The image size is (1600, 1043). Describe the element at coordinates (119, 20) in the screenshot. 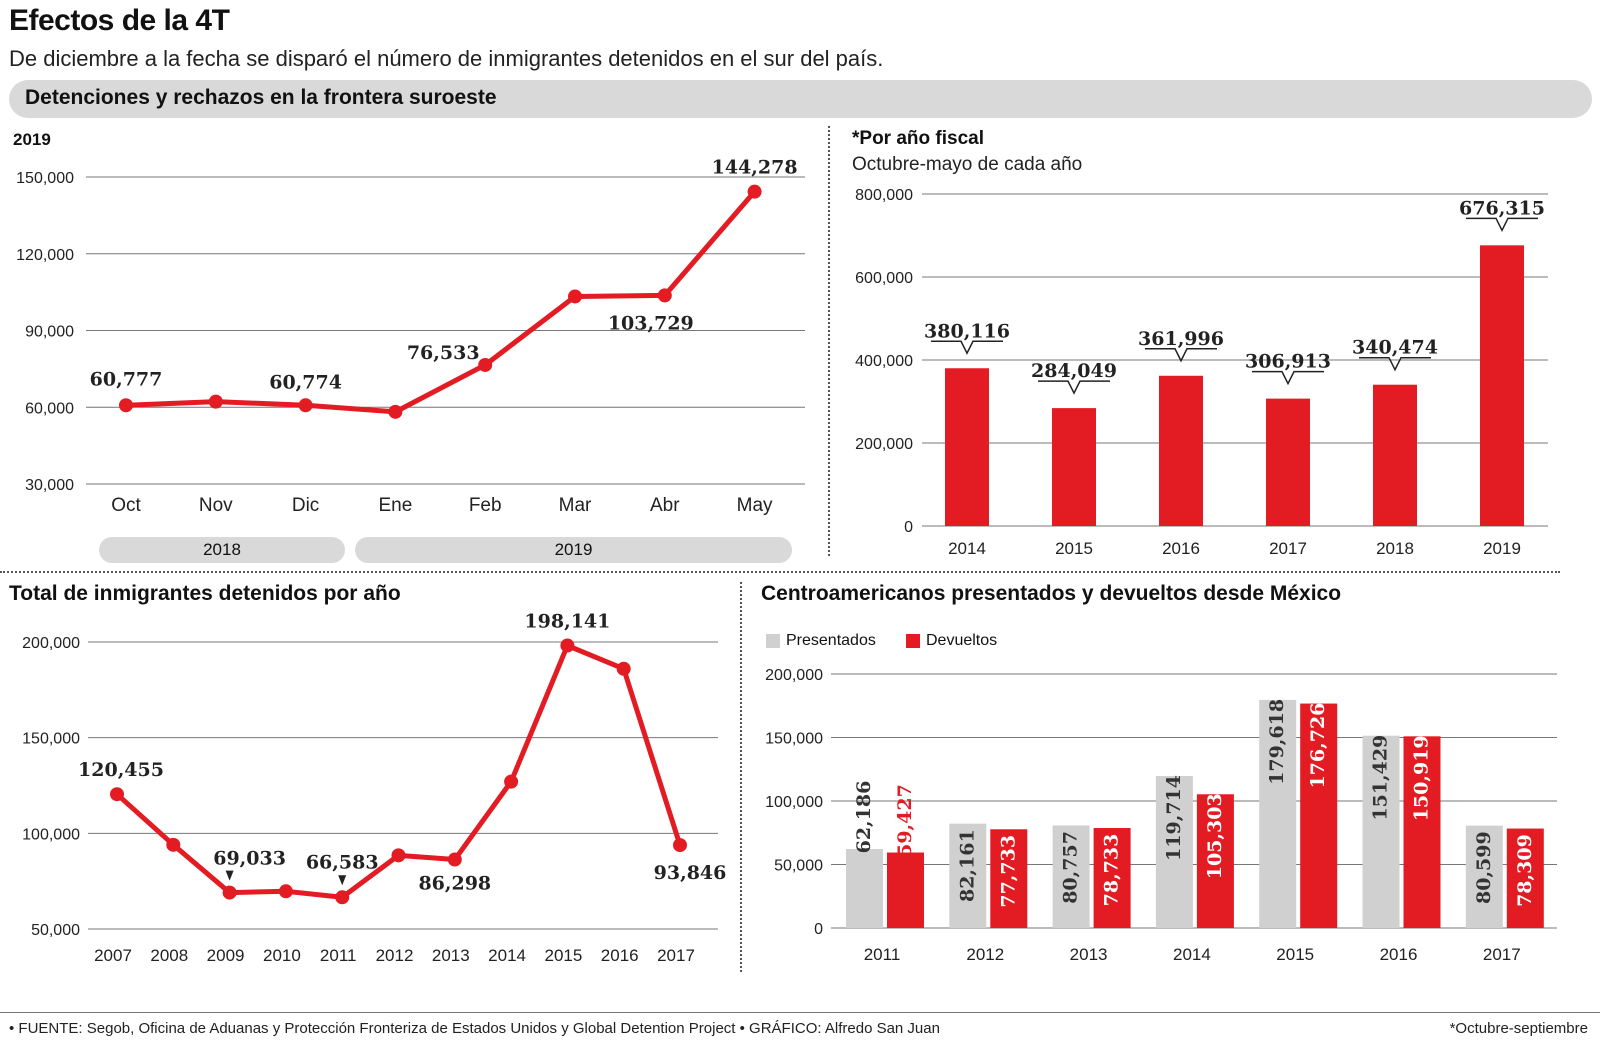

I see `page-title: Efectos de la 4T` at that location.